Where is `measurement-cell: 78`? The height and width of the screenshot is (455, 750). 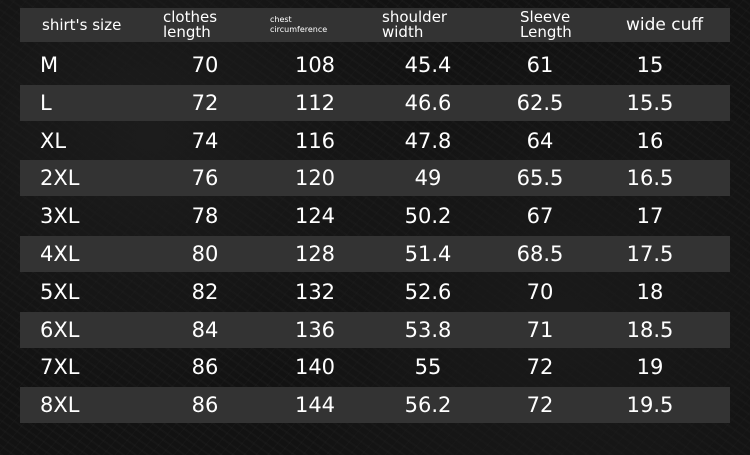 measurement-cell: 78 is located at coordinates (205, 216).